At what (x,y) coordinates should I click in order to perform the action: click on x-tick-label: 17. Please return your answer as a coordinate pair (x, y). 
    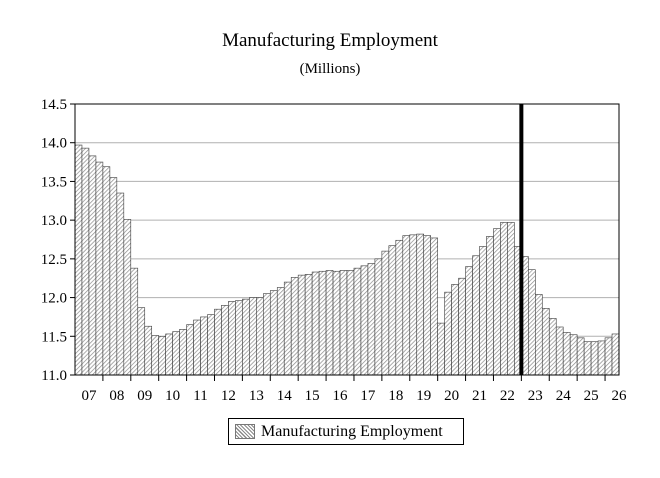
    Looking at the image, I should click on (368, 396).